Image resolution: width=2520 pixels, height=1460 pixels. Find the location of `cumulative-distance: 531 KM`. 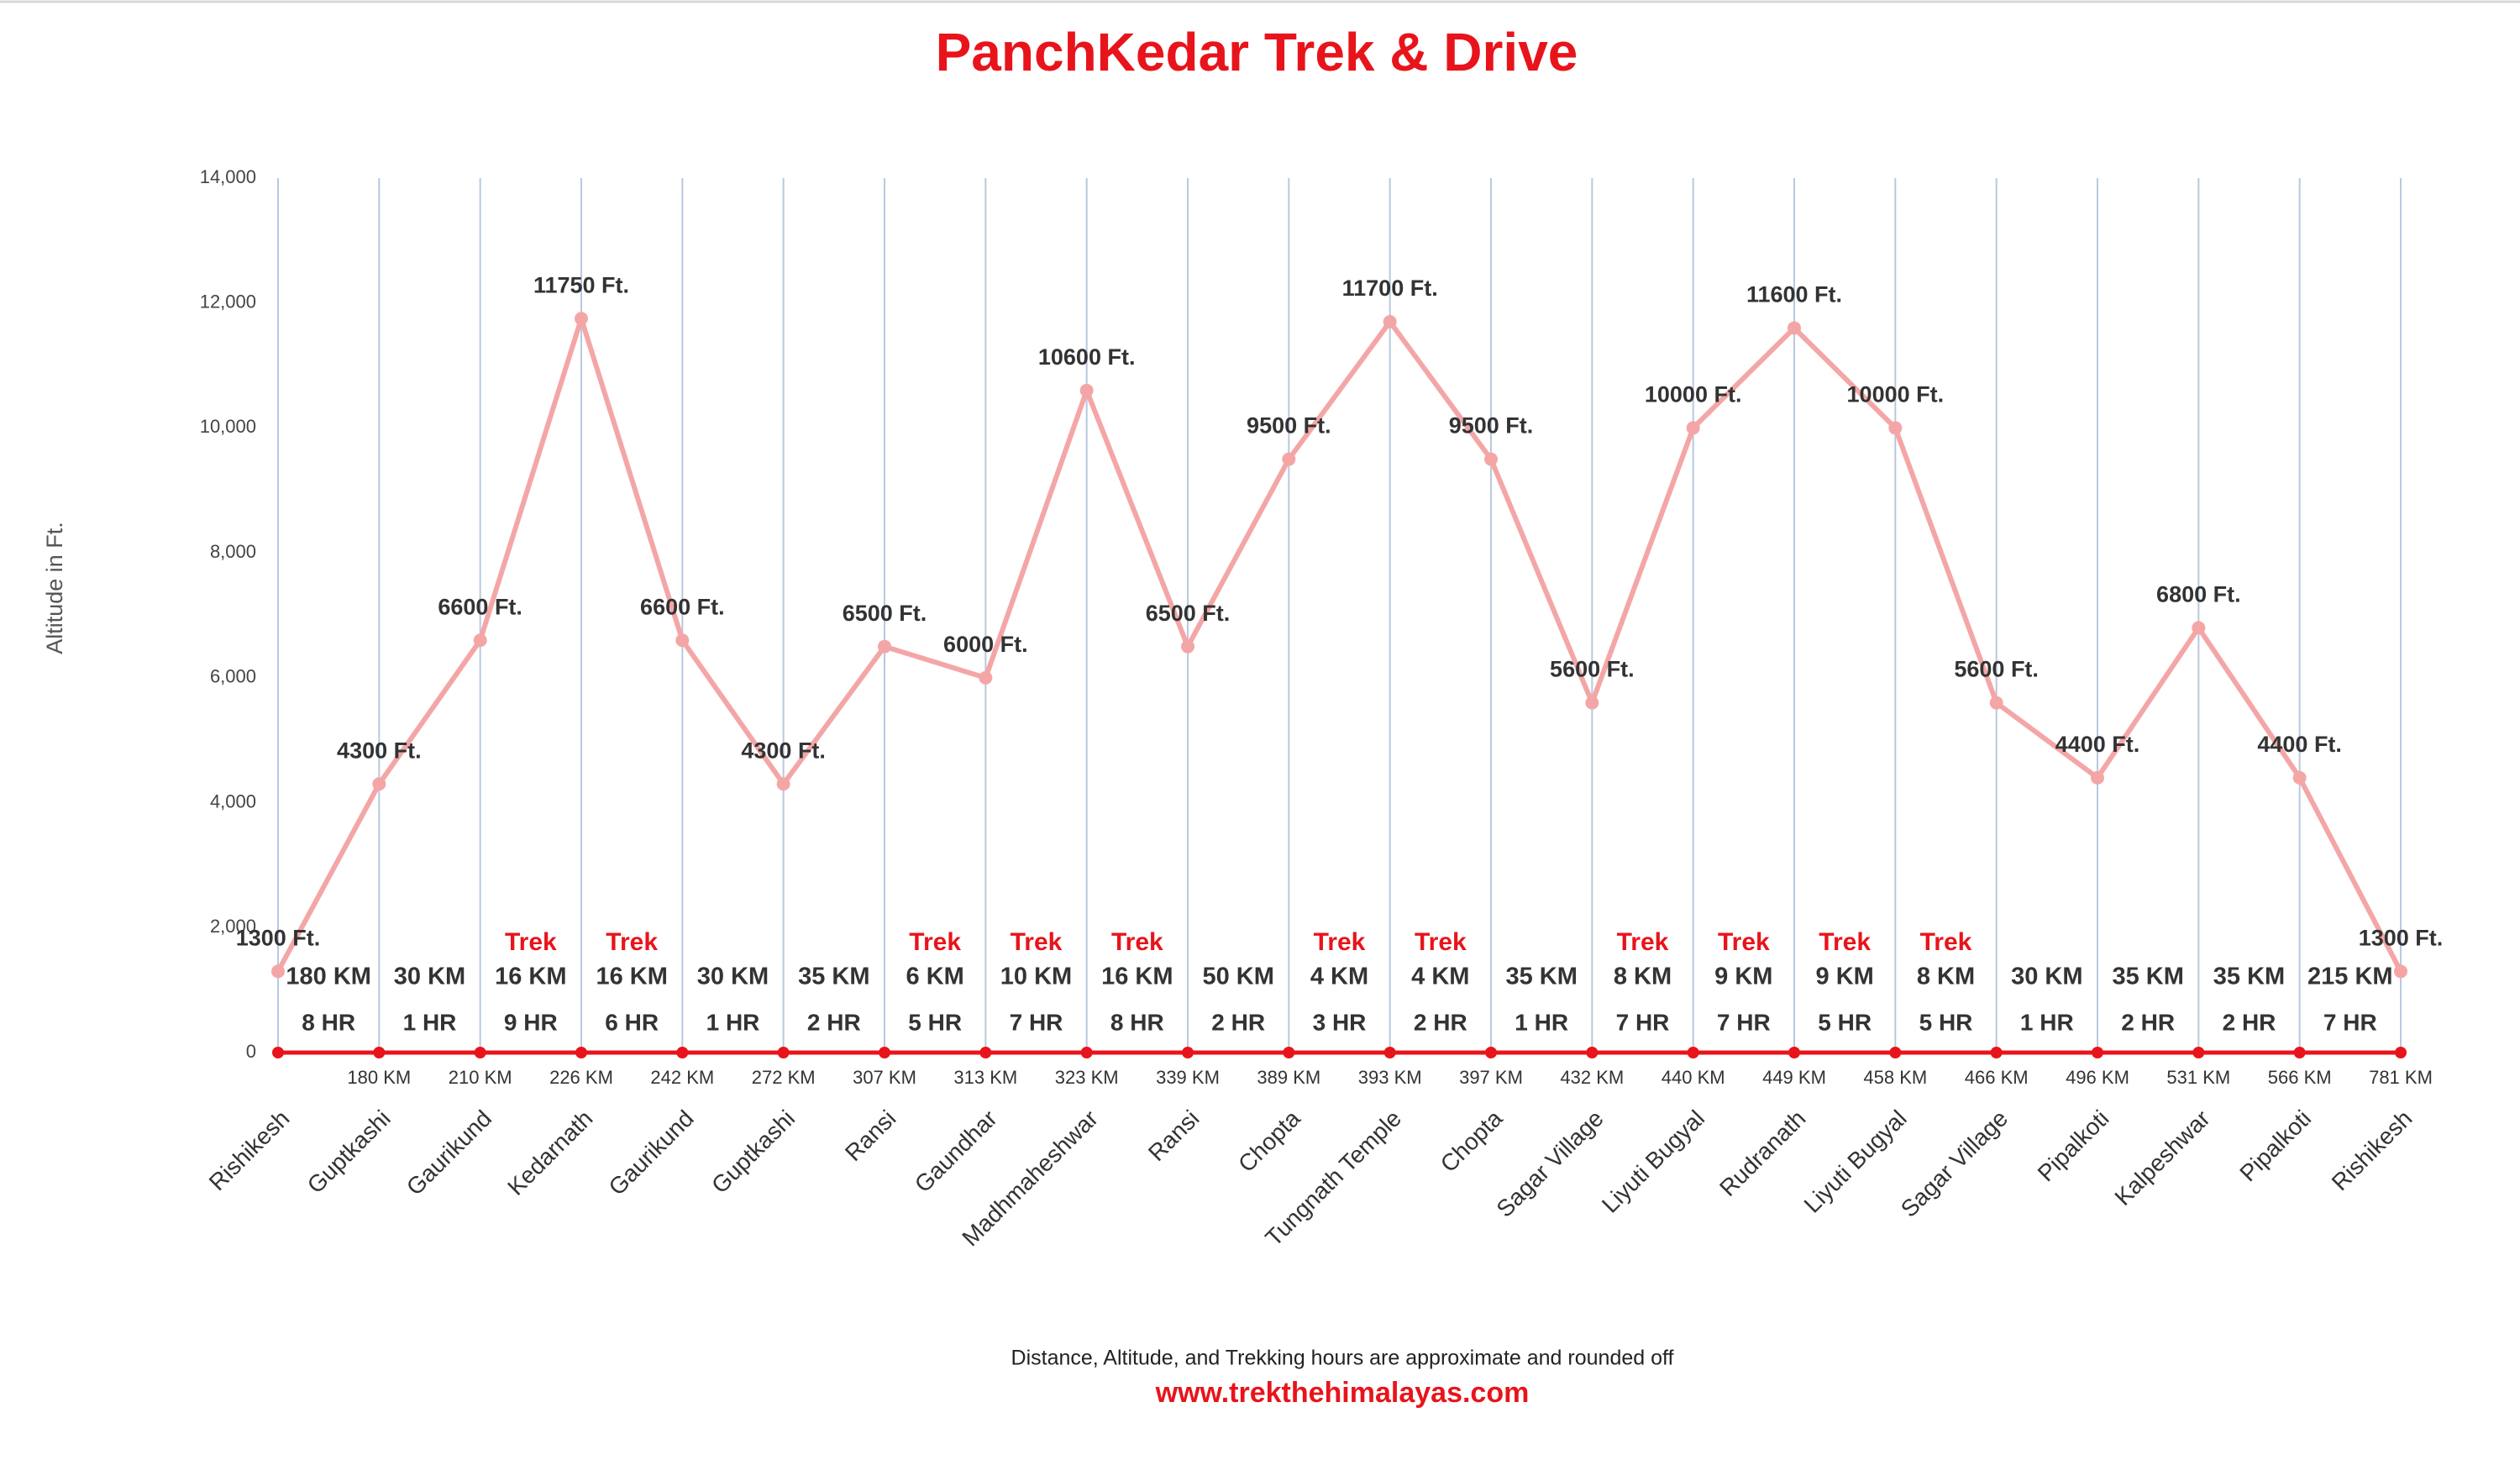

cumulative-distance: 531 KM is located at coordinates (2198, 1077).